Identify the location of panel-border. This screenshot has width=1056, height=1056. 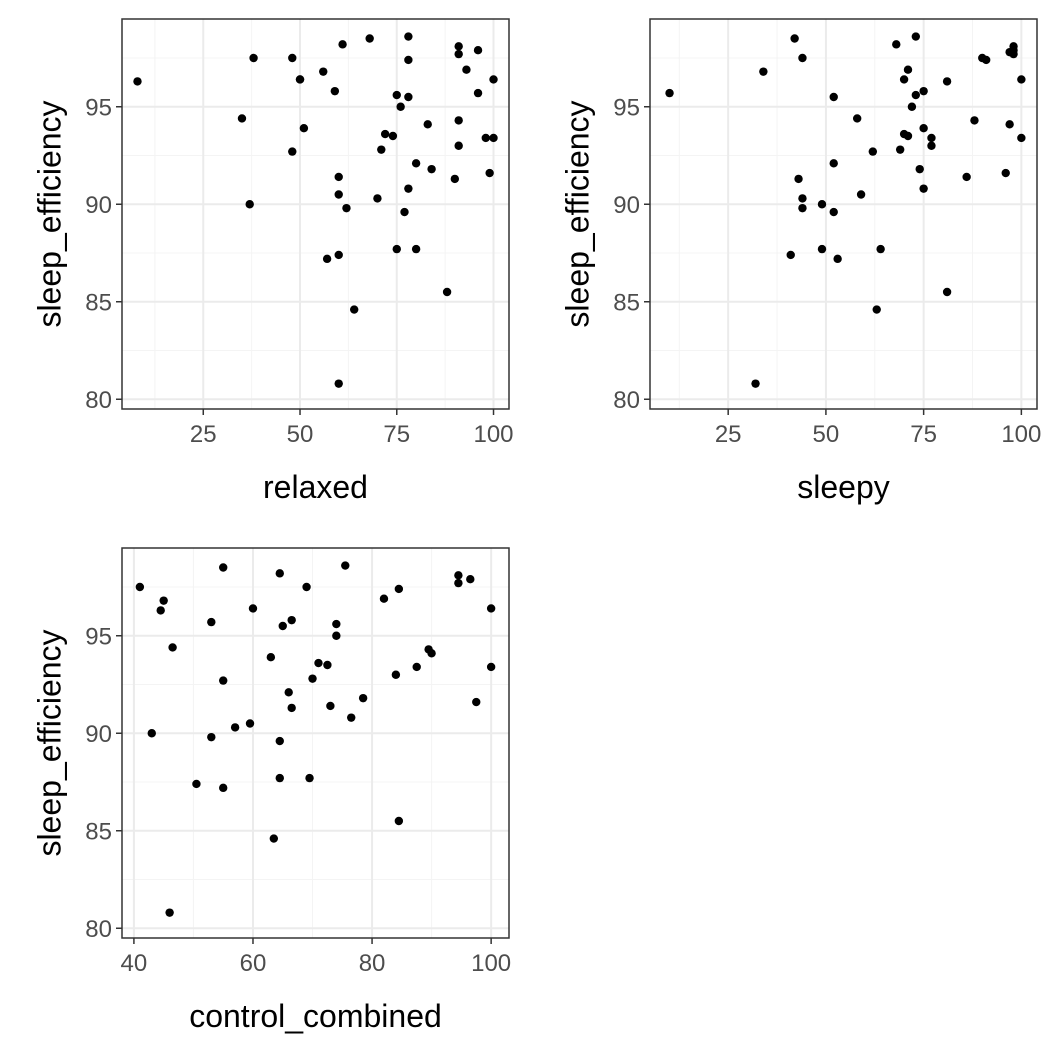
(315, 743).